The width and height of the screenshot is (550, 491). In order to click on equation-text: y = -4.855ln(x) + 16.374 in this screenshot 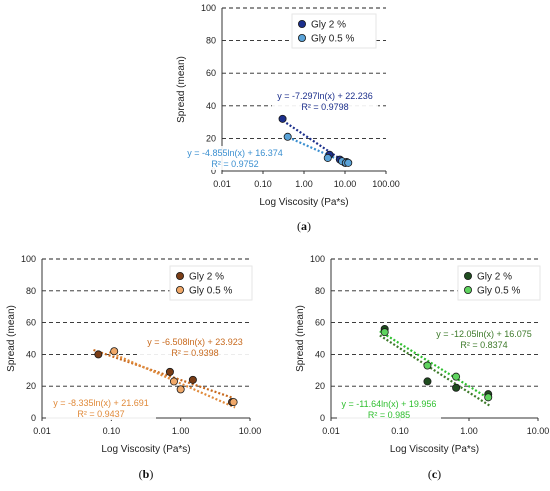, I will do `click(235, 153)`.